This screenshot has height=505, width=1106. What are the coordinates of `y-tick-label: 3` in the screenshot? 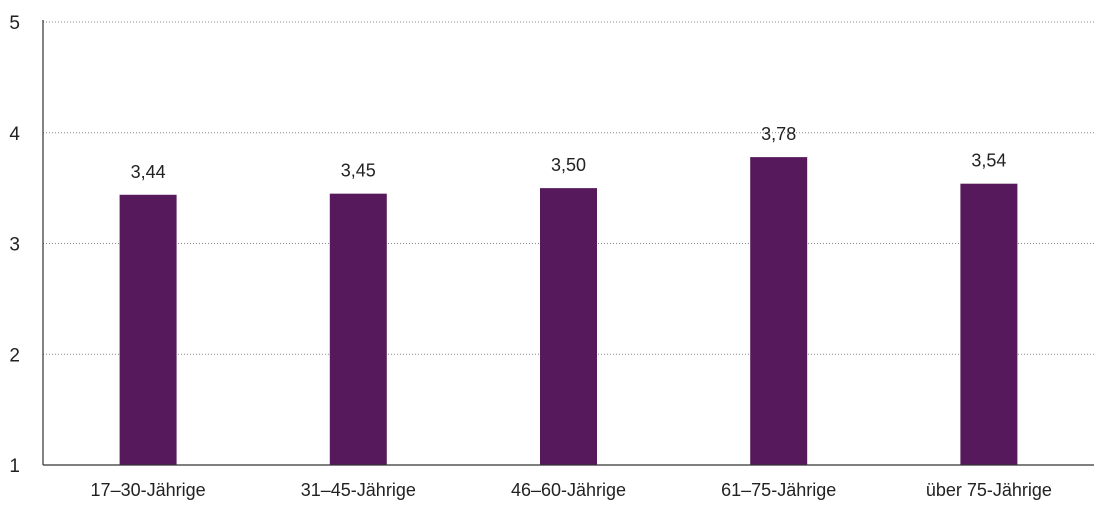 It's located at (14, 245).